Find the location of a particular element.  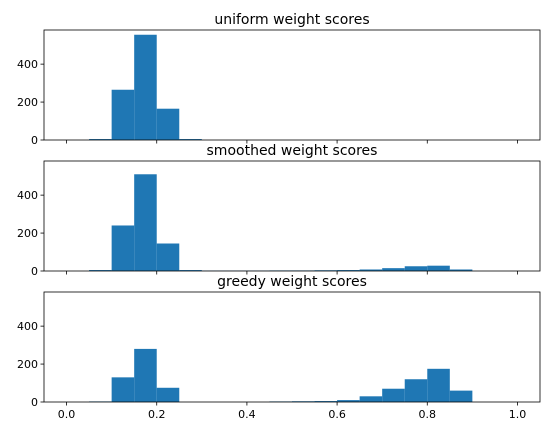

chart-title: uniform weight scores is located at coordinates (291, 20).